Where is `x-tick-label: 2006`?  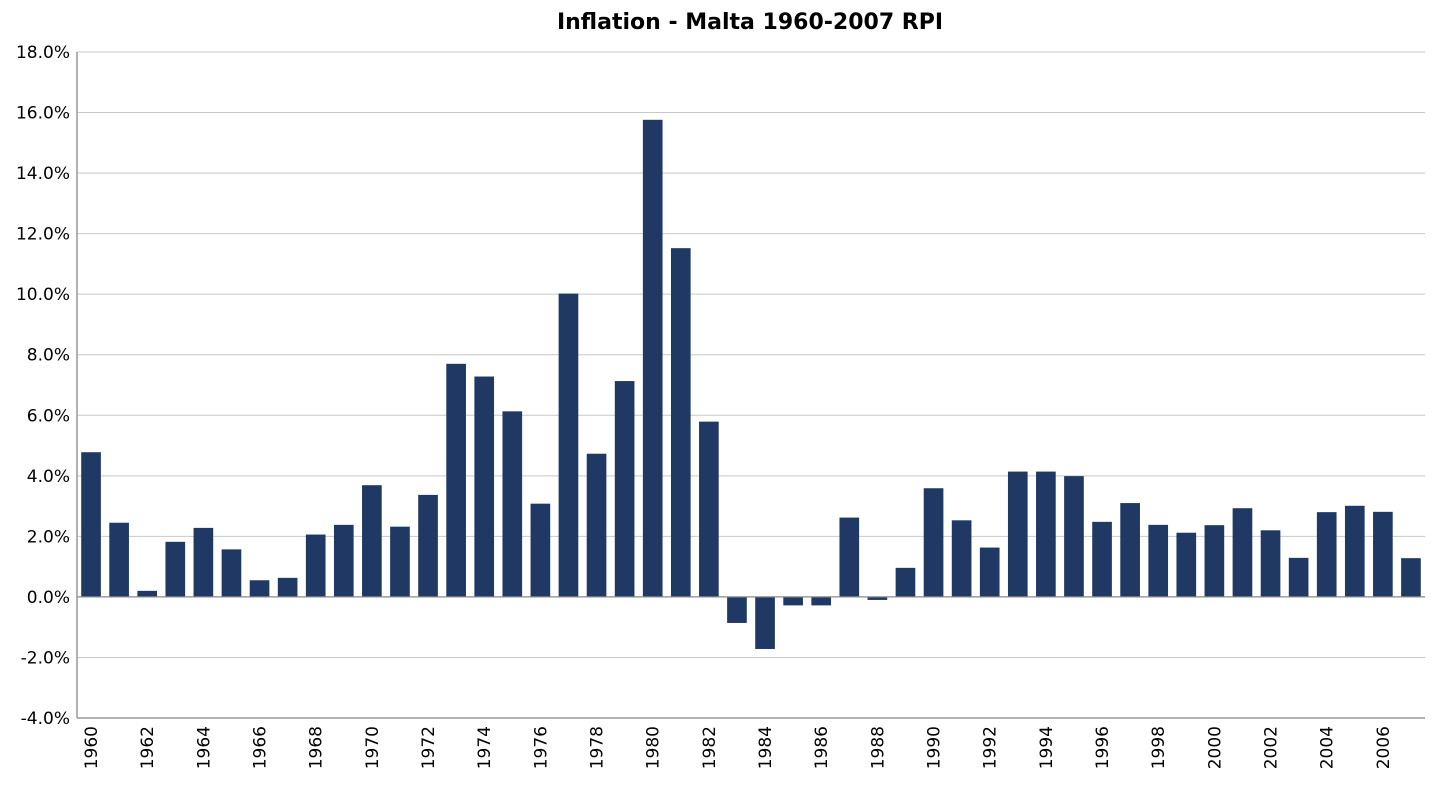
x-tick-label: 2006 is located at coordinates (1384, 747).